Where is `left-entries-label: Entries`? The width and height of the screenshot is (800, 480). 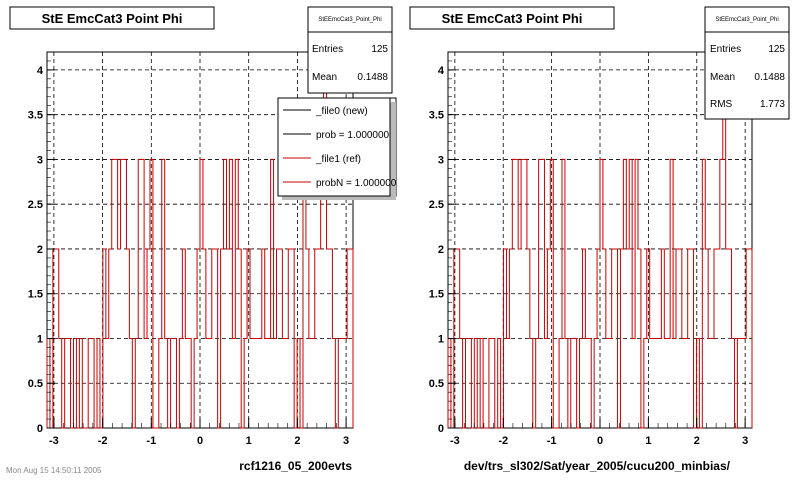 left-entries-label: Entries is located at coordinates (327, 49).